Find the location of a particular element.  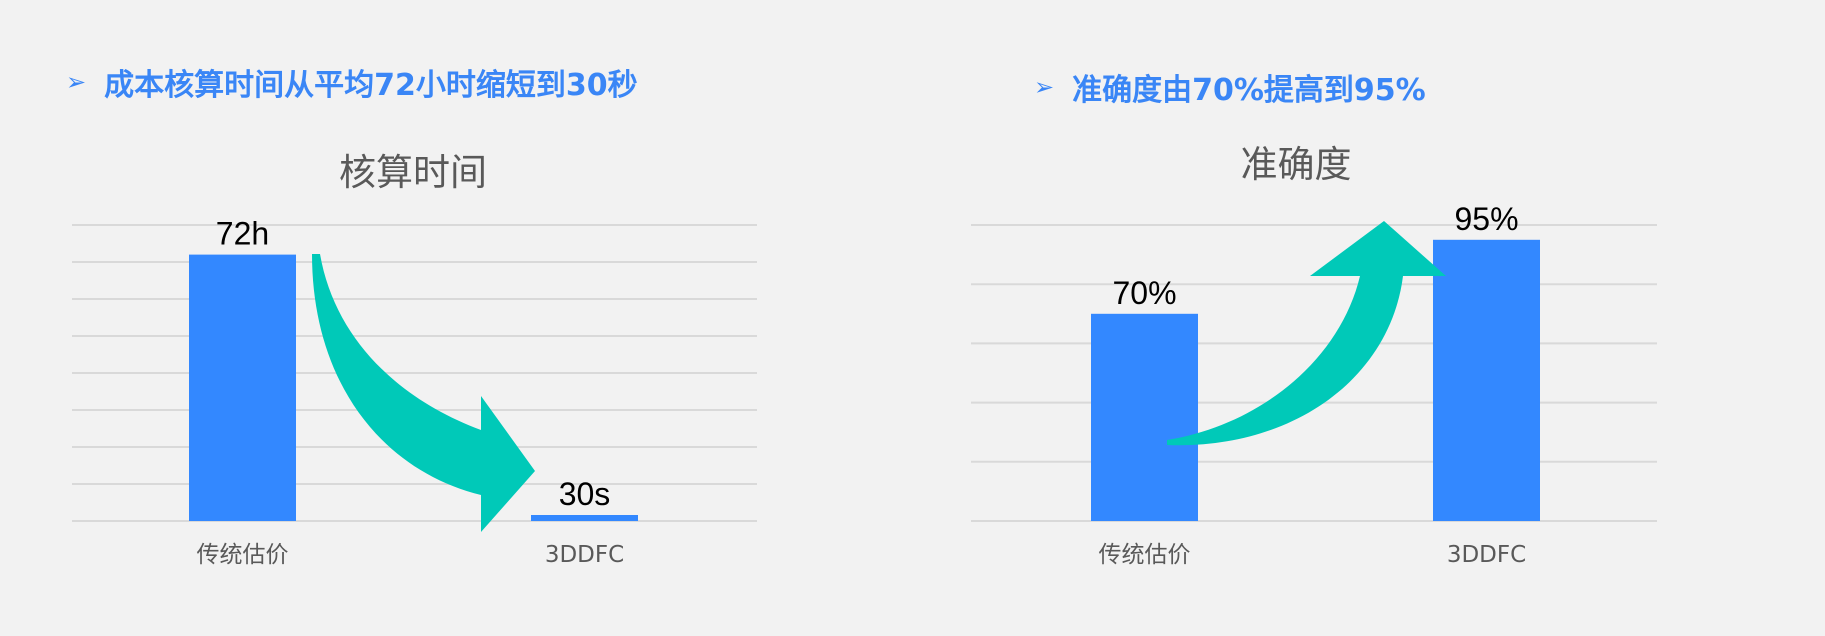

headline-accuracy: ➢ 准确度由70%提高到95% is located at coordinates (1230, 87).